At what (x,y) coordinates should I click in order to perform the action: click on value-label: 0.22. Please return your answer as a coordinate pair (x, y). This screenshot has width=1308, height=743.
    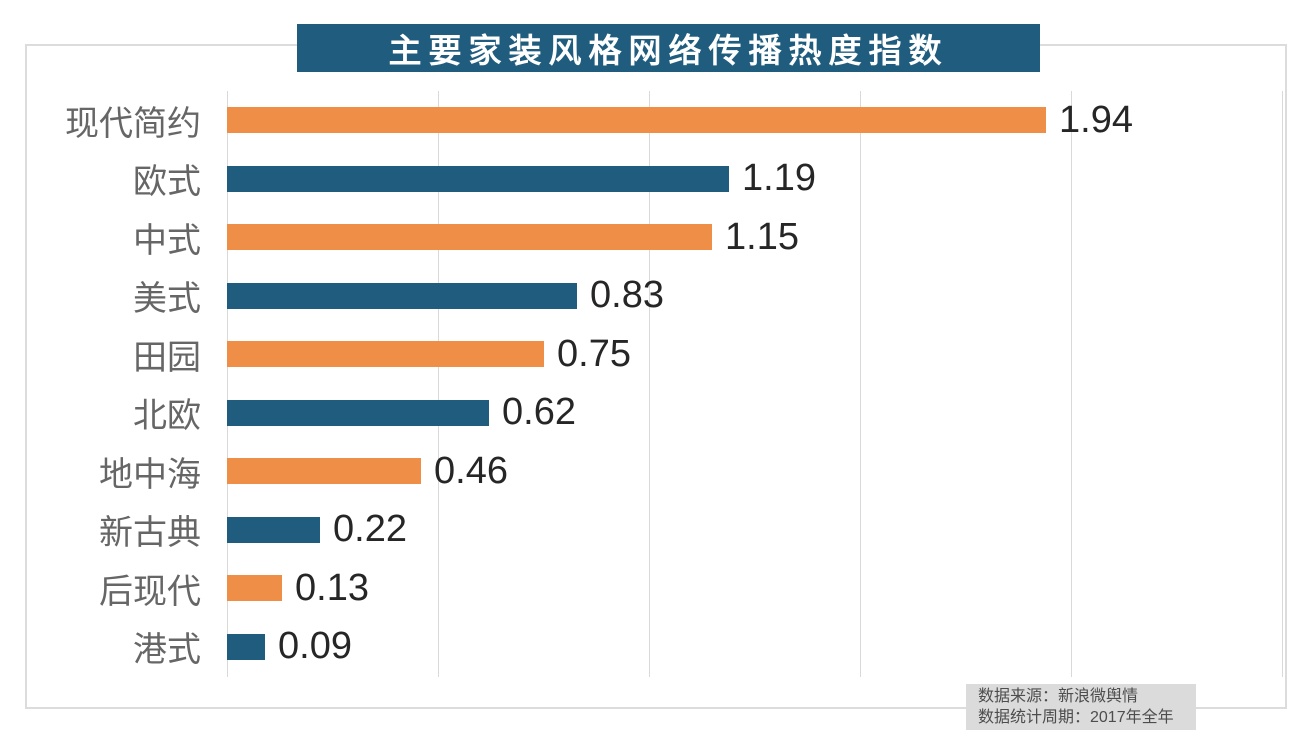
    Looking at the image, I should click on (370, 529).